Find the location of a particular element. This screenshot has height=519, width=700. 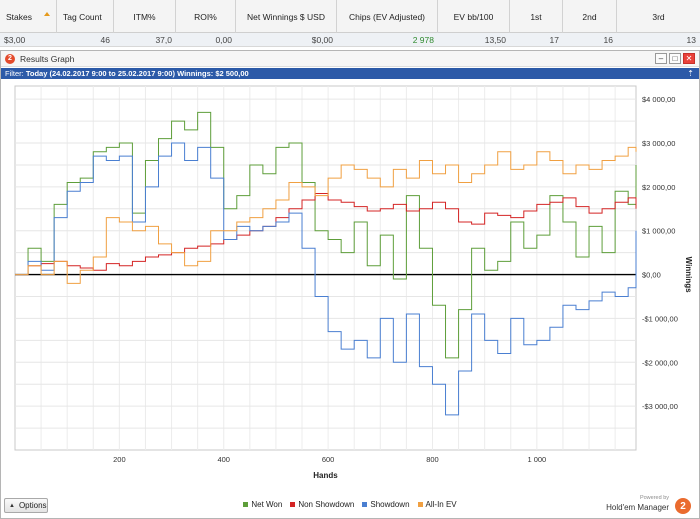

cell-roi: 0,00 is located at coordinates (223, 40).